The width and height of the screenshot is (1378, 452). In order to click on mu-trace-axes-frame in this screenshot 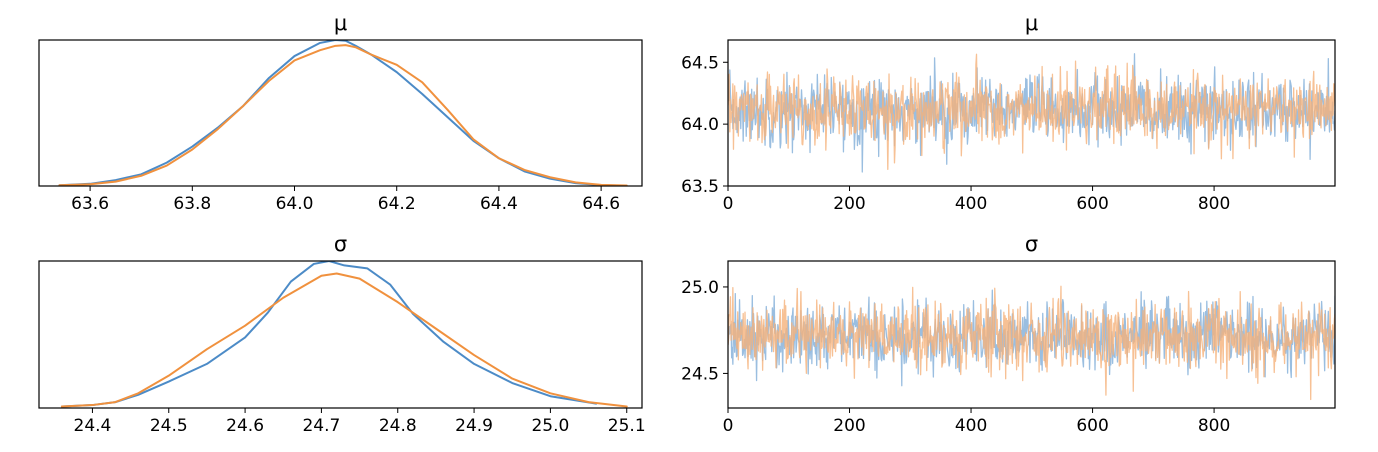, I will do `click(1031, 113)`.